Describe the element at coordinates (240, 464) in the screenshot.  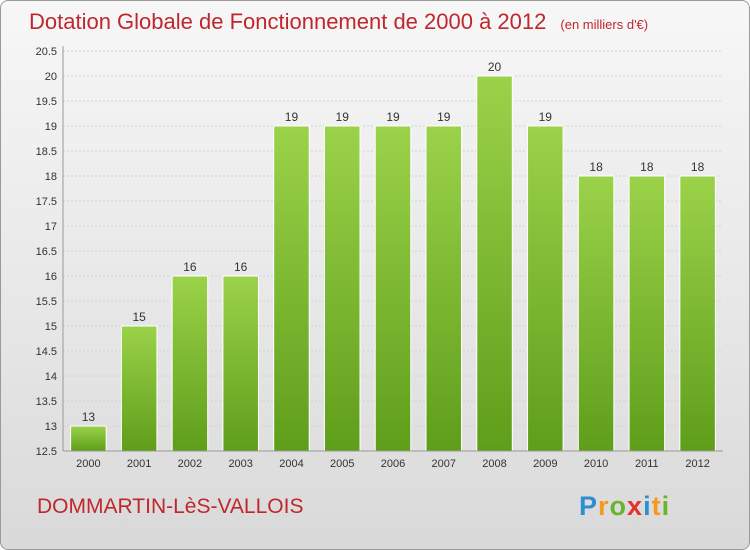
I see `x-tick-label: 2003` at that location.